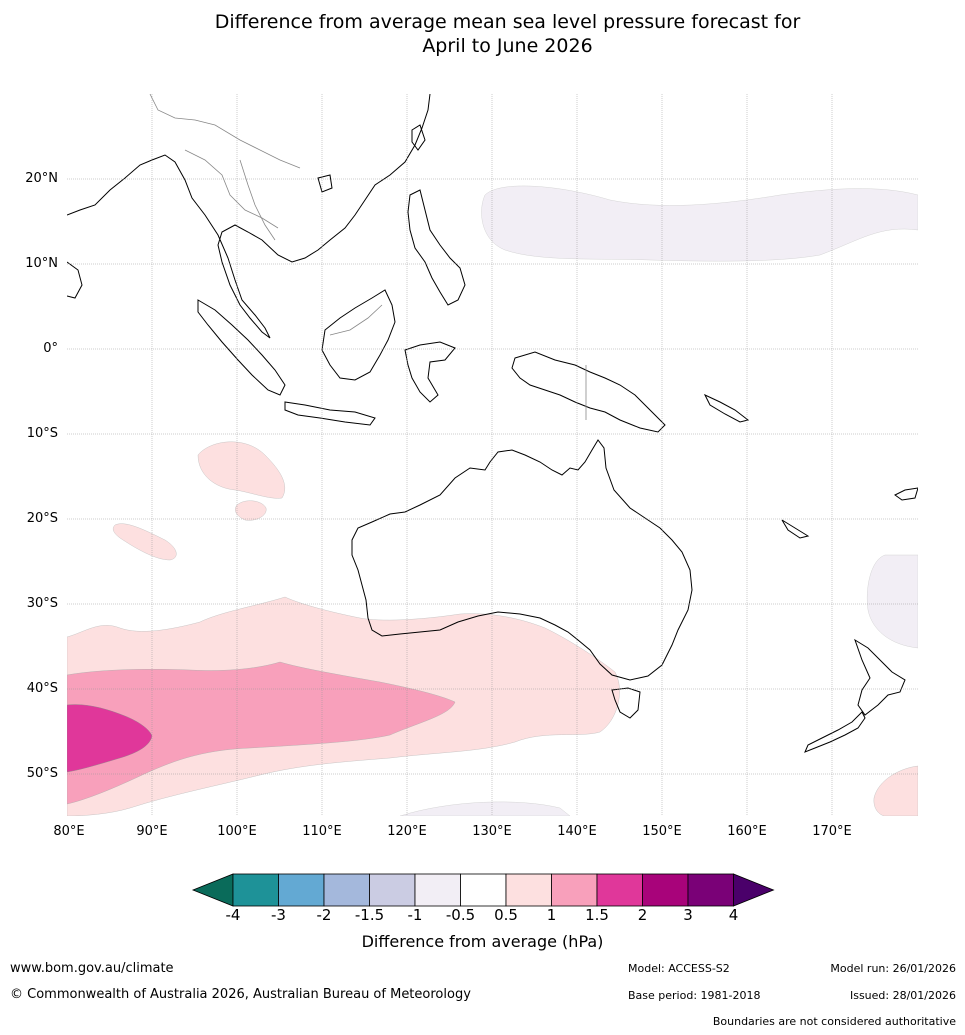 This screenshot has width=965, height=1035. What do you see at coordinates (460, 915) in the screenshot?
I see `colorbar-tick-label: -0.5` at bounding box center [460, 915].